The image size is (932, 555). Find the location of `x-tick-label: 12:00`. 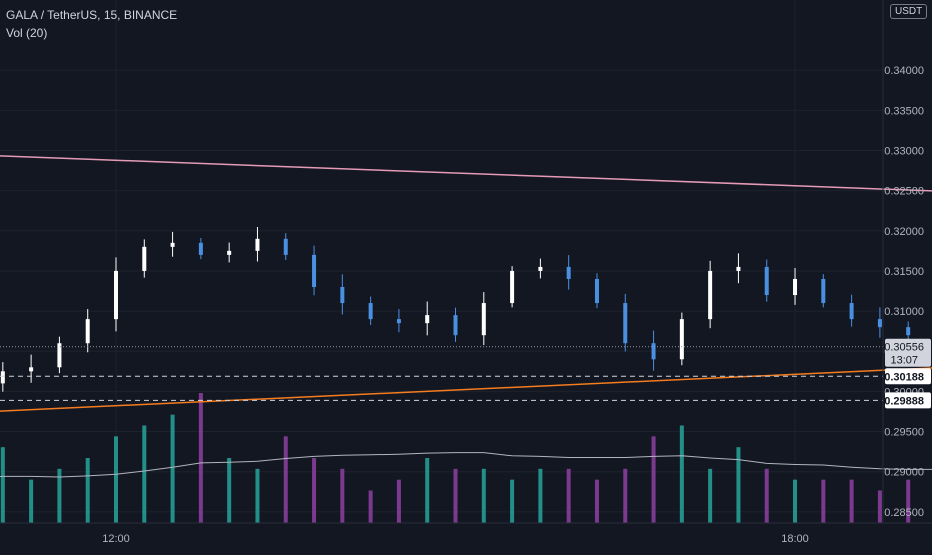

x-tick-label: 12:00 is located at coordinates (116, 539).